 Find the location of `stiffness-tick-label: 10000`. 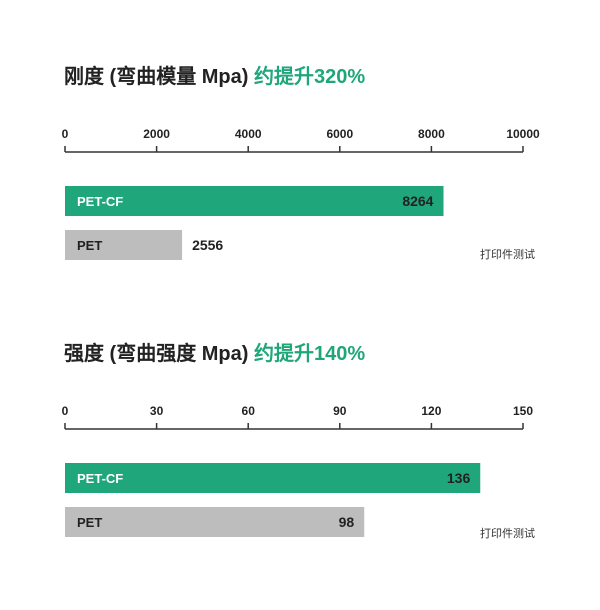

stiffness-tick-label: 10000 is located at coordinates (523, 134).